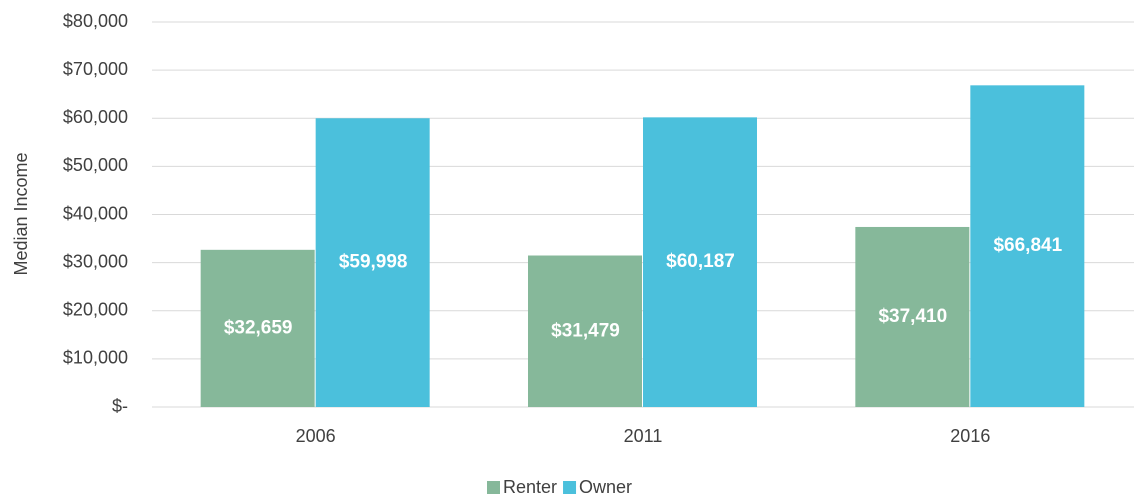 Image resolution: width=1139 pixels, height=497 pixels. What do you see at coordinates (95, 117) in the screenshot?
I see `y-tick-label: $60,000` at bounding box center [95, 117].